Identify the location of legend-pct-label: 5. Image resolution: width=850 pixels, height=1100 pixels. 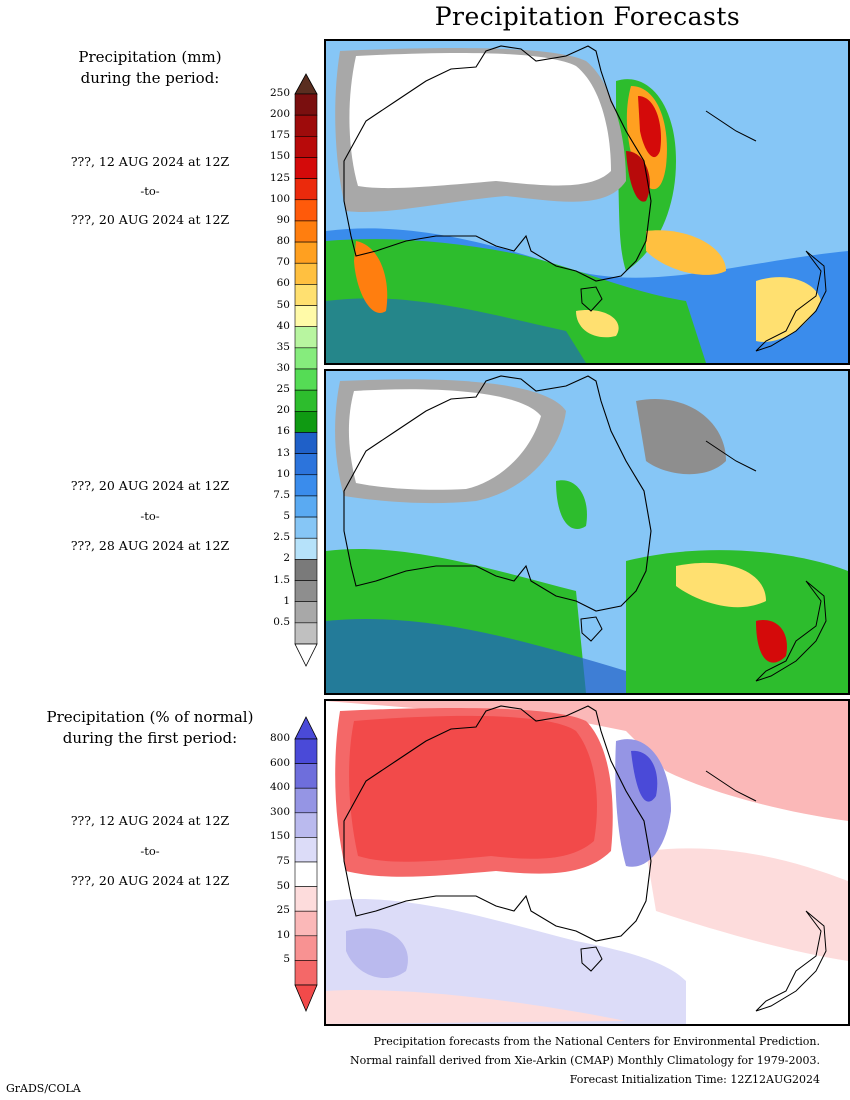
(286, 959).